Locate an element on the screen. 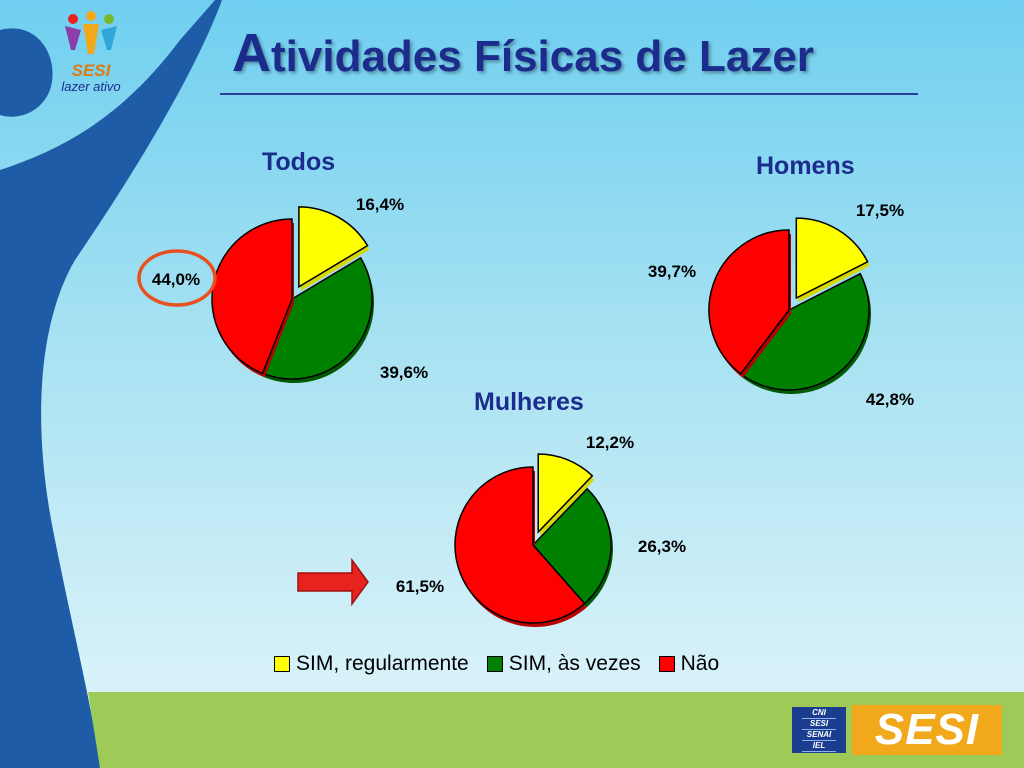 The height and width of the screenshot is (768, 1024). sesi-logo: SESI is located at coordinates (927, 730).